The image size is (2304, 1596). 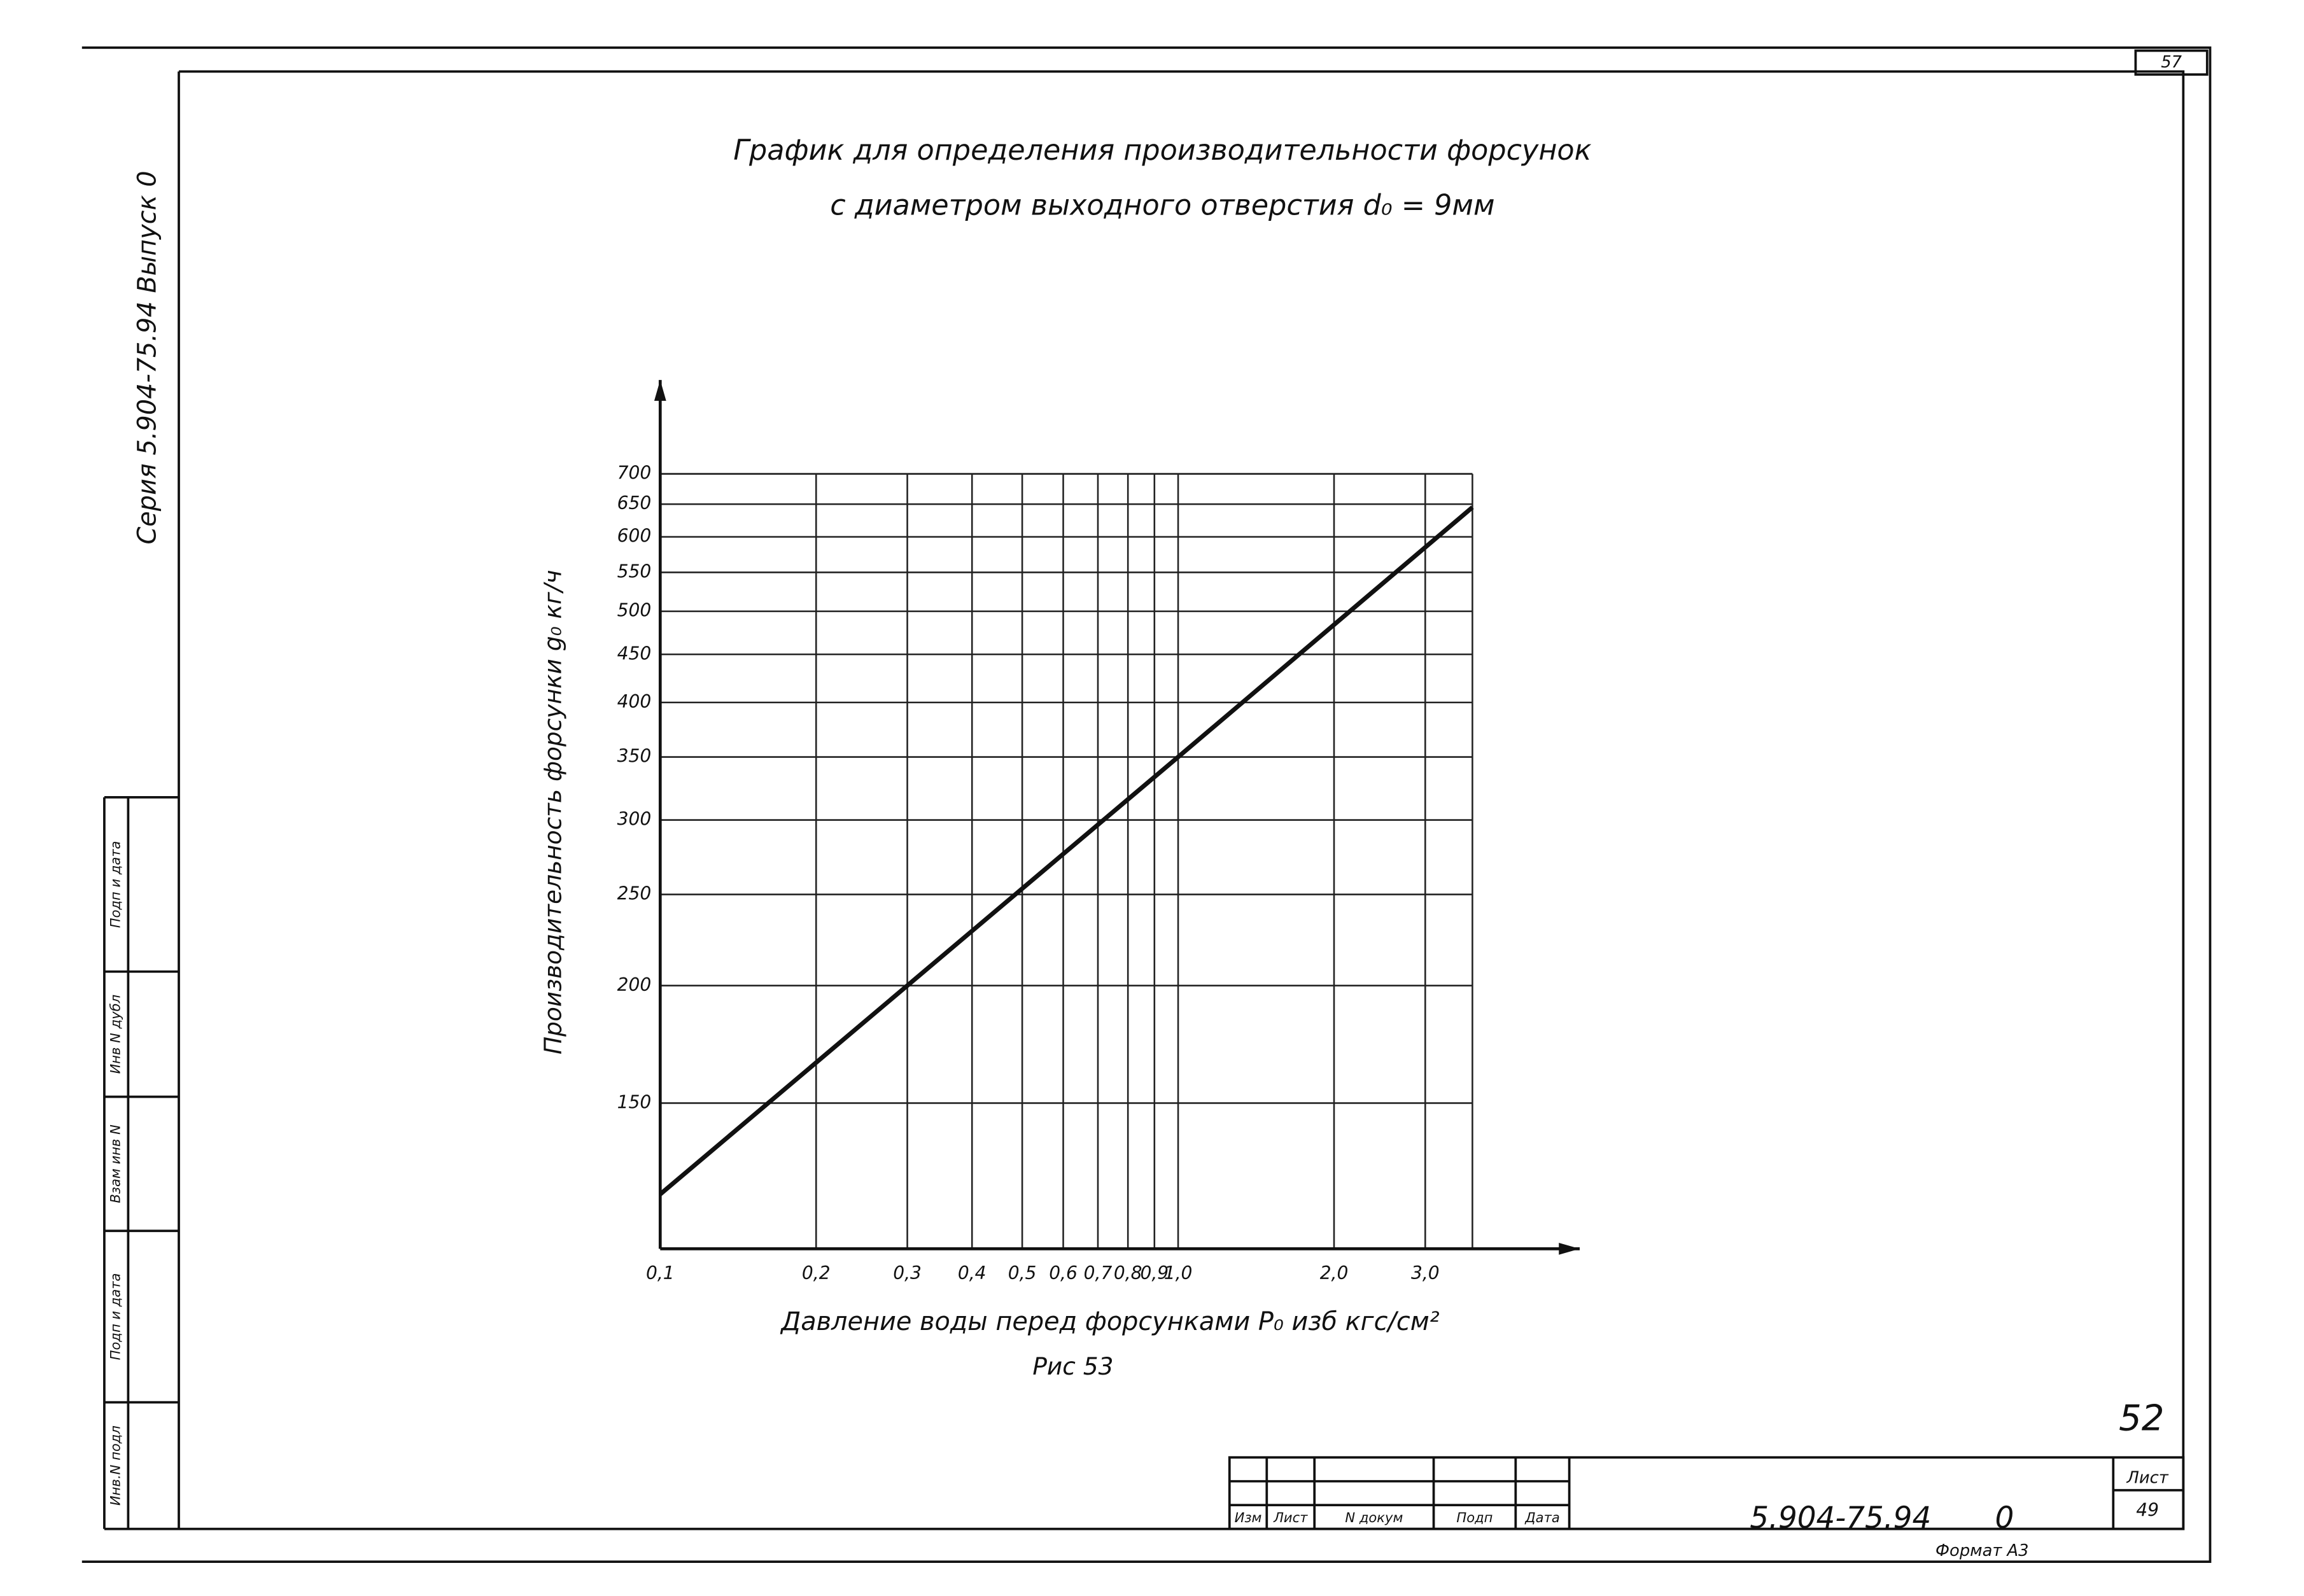 I want to click on y-tick-label: 200, so click(x=634, y=984).